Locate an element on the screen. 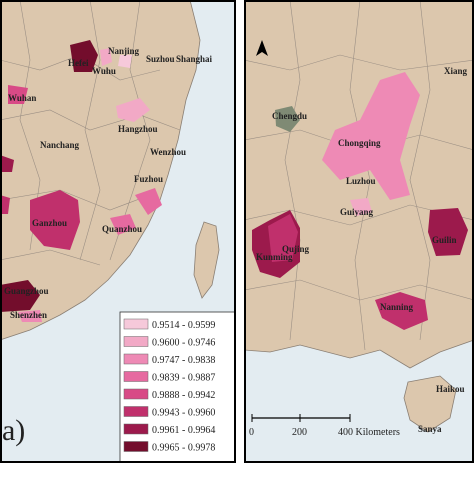 This screenshot has width=474, height=479. north-arrow is located at coordinates (262, 48).